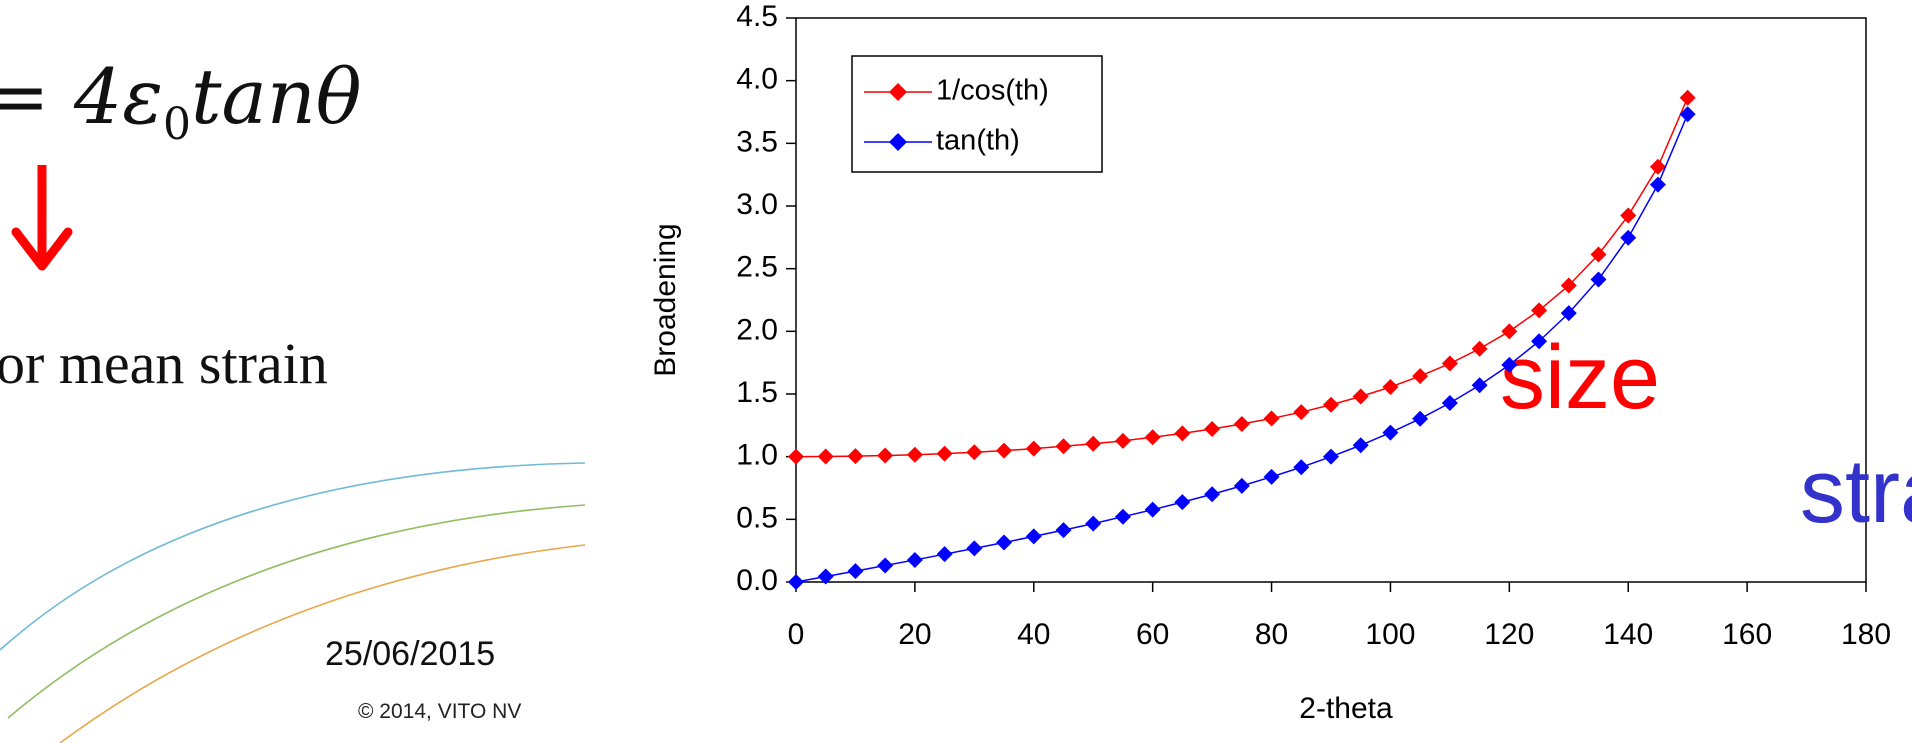 This screenshot has width=1912, height=743. I want to click on x-tick-label: 60, so click(1152, 634).